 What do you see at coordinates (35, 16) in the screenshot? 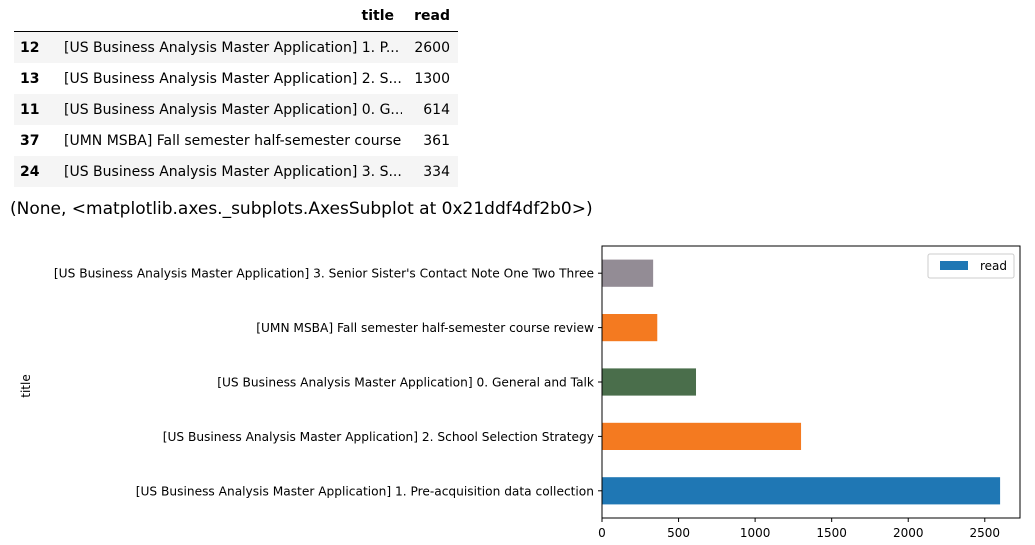
I see `index-header` at bounding box center [35, 16].